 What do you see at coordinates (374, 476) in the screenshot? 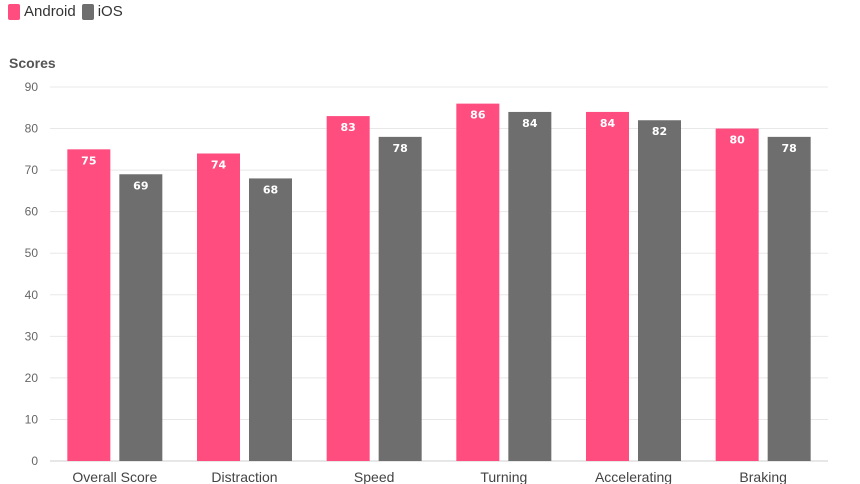
I see `x-tick-label: Speed` at bounding box center [374, 476].